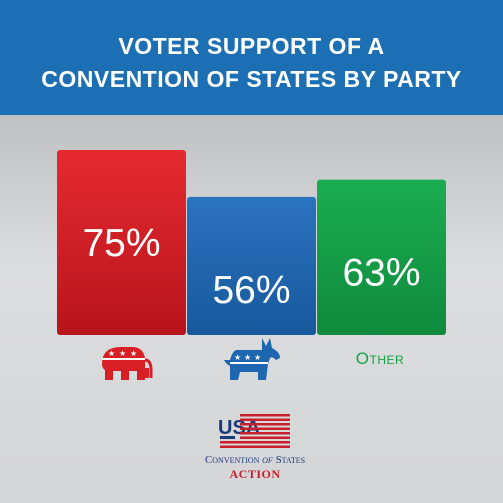 This screenshot has width=503, height=503. What do you see at coordinates (255, 460) in the screenshot?
I see `logo-name: Convention of States` at bounding box center [255, 460].